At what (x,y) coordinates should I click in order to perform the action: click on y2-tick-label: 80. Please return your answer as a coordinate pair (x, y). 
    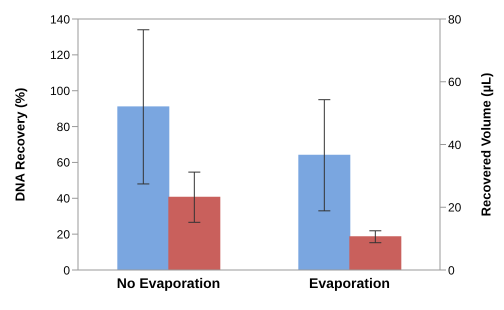
    Looking at the image, I should click on (455, 19).